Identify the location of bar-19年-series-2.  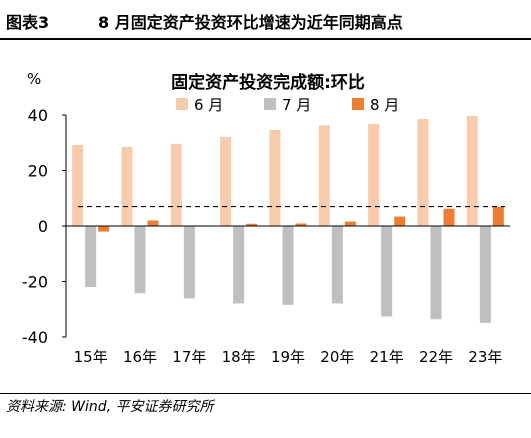
(288, 265).